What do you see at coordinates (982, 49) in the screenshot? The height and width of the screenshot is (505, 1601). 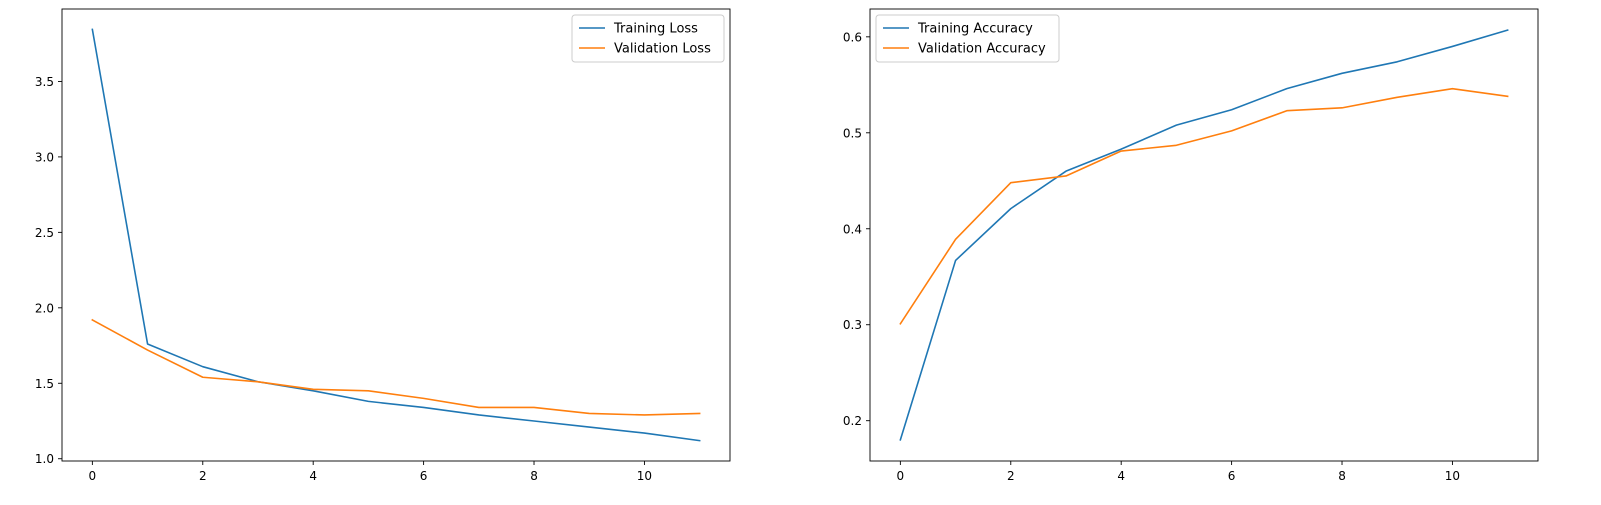 I see `legend-label-1: Validation Accuracy` at bounding box center [982, 49].